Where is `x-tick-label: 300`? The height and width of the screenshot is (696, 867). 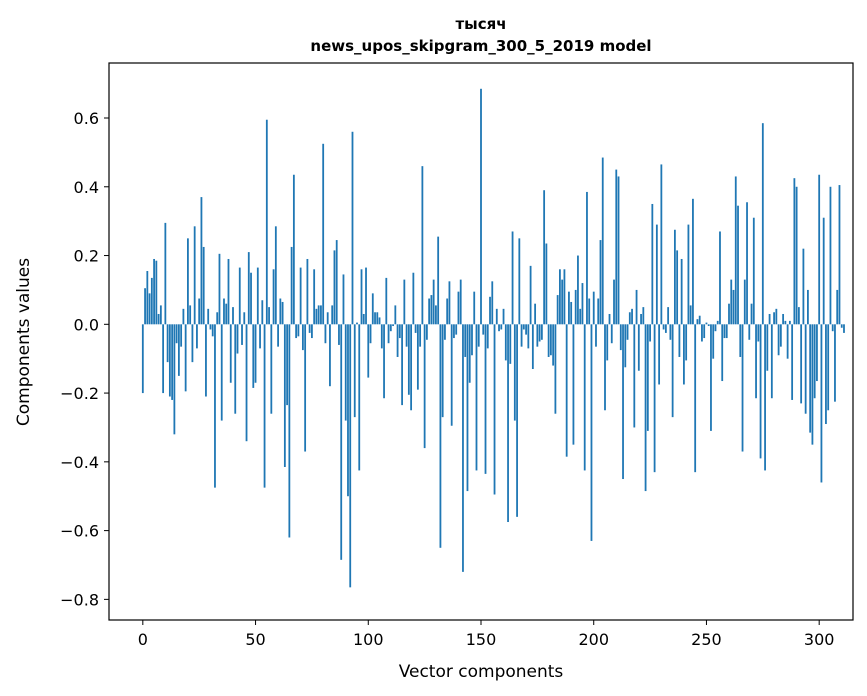
x-tick-label: 300 is located at coordinates (819, 639).